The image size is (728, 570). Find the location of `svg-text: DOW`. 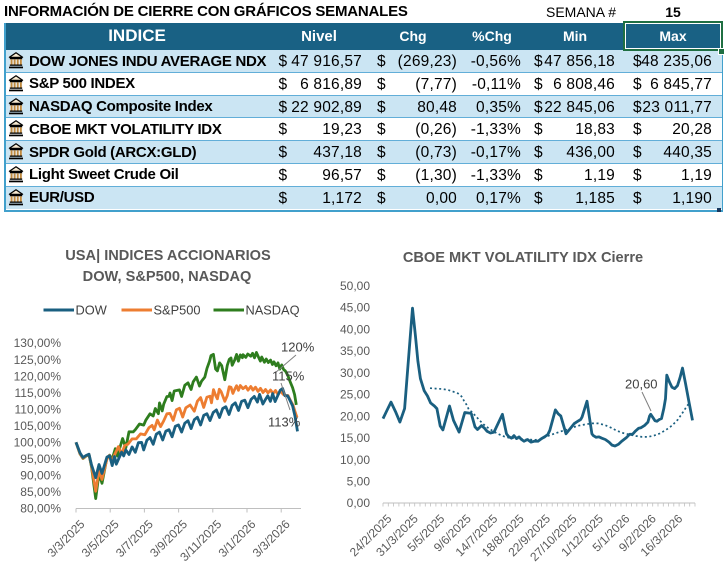

svg-text: DOW is located at coordinates (92, 309).